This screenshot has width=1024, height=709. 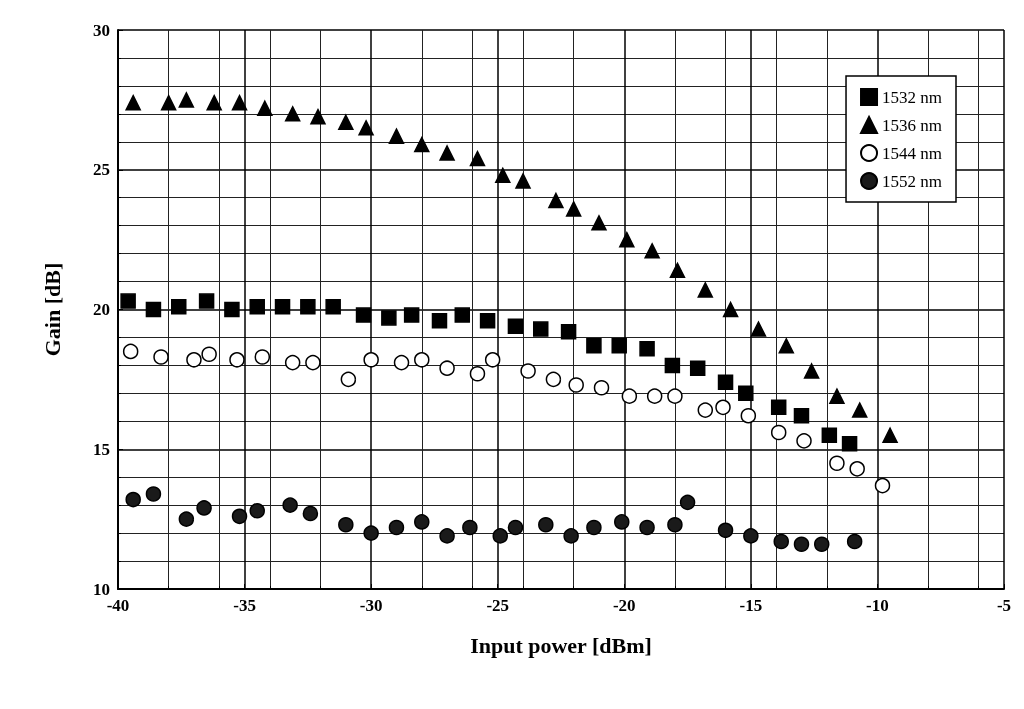 What do you see at coordinates (118, 605) in the screenshot?
I see `x-tick-label: -40` at bounding box center [118, 605].